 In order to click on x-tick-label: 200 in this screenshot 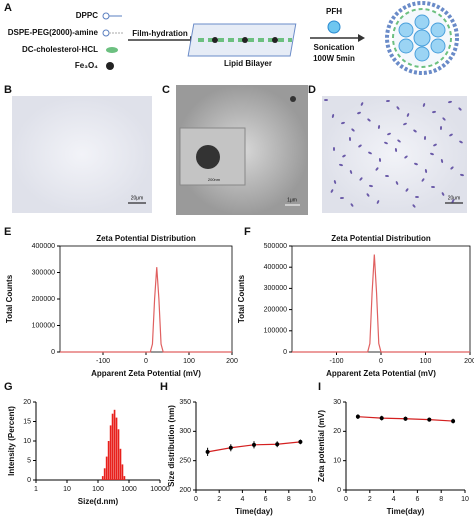, I will do `click(469, 361)`.